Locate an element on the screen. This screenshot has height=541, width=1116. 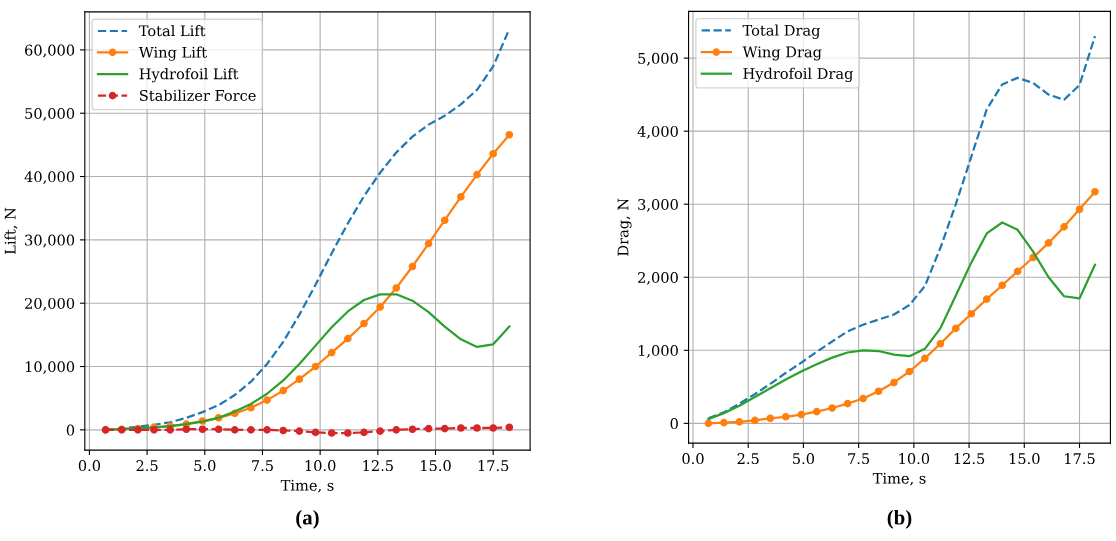
y-axis-title: Drag, N is located at coordinates (624, 227).